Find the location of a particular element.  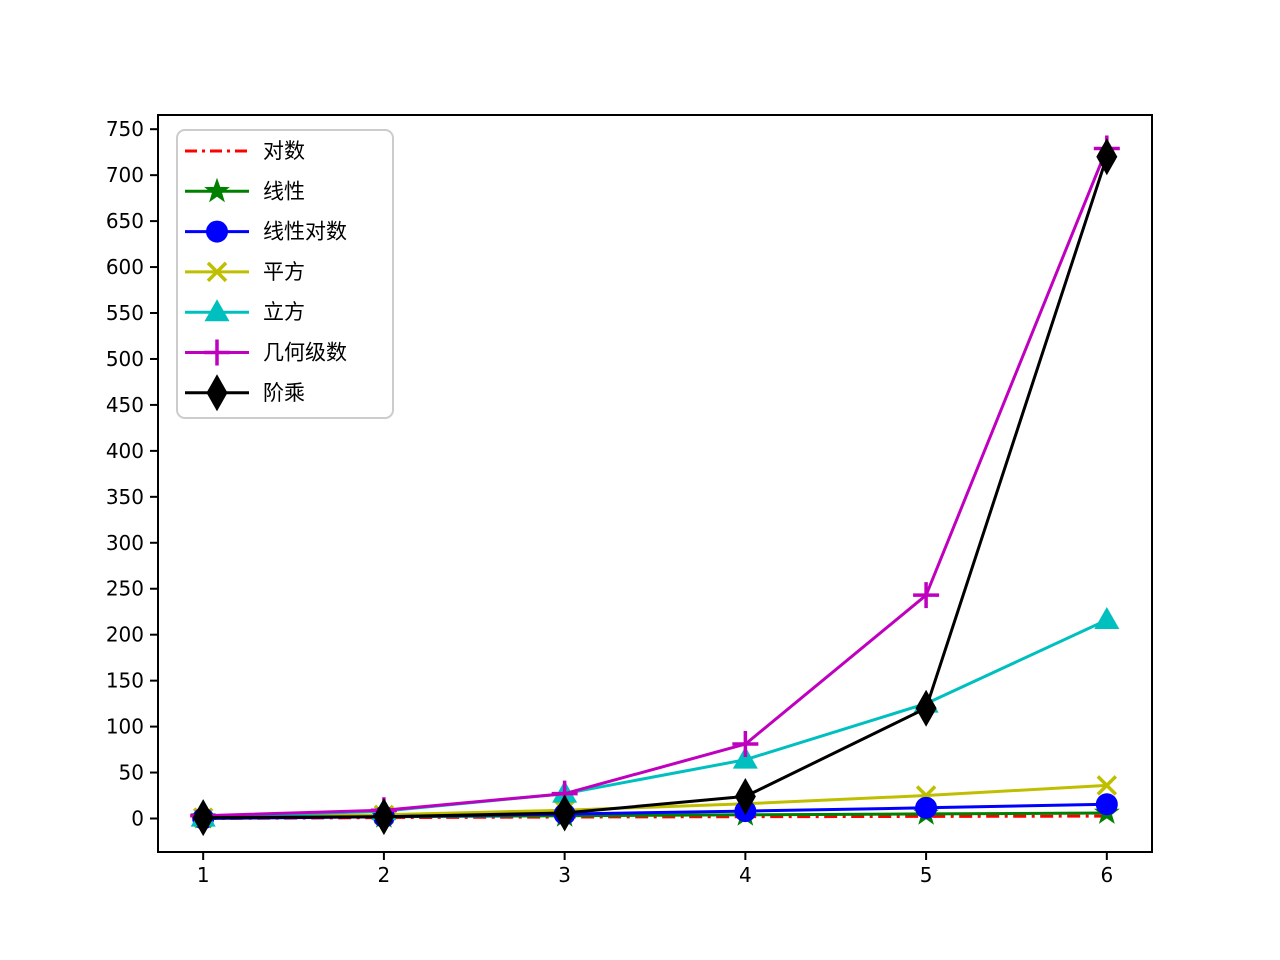

y-axis-tick-label: 50 is located at coordinates (131, 773).